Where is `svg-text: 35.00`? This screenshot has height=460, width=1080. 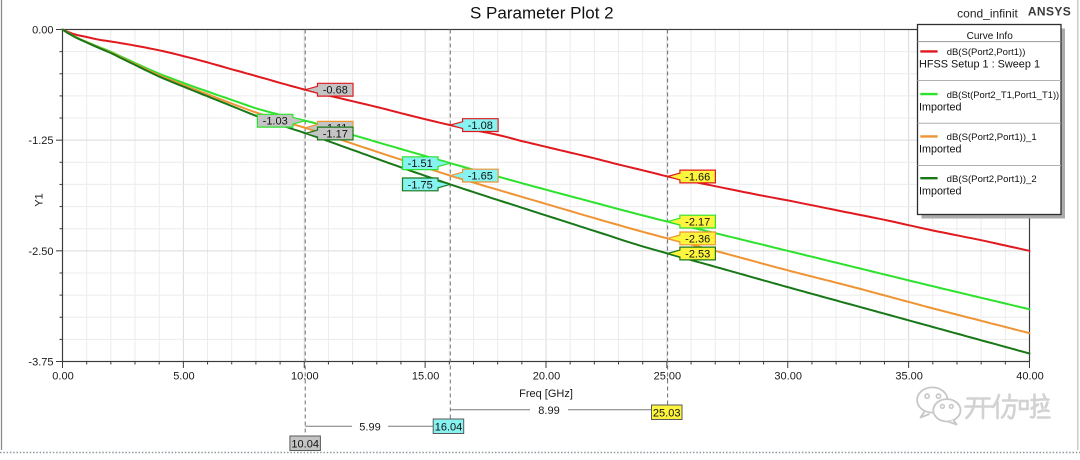
svg-text: 35.00 is located at coordinates (909, 377).